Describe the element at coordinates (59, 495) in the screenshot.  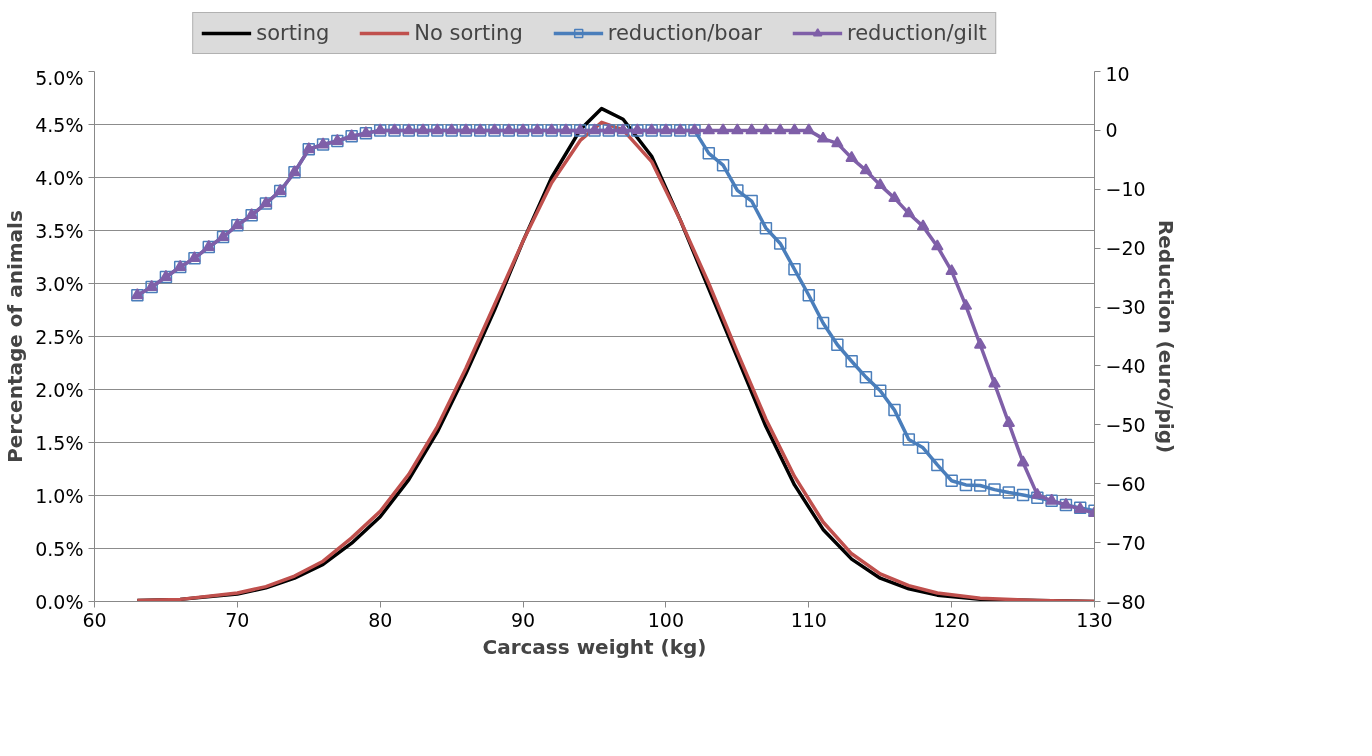
I see `y-tick-label: 1.0%` at that location.